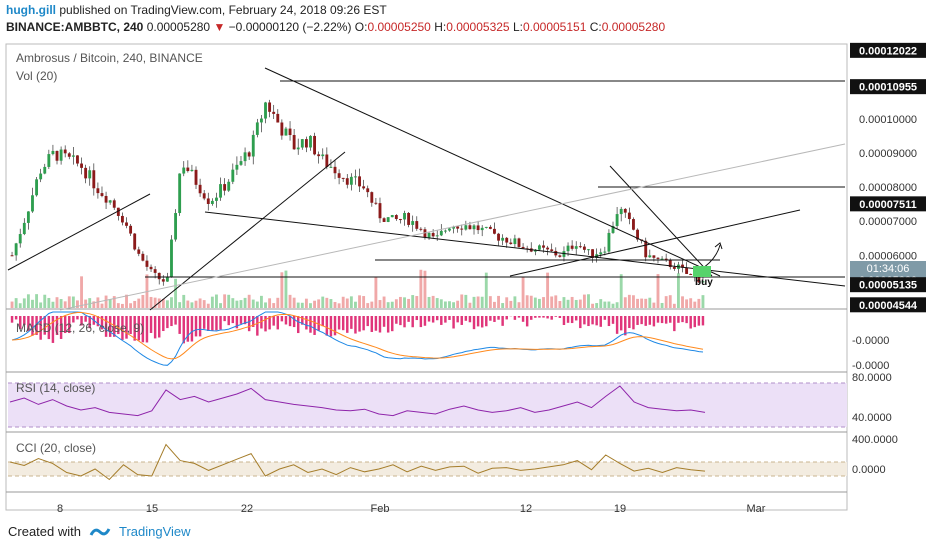 Image resolution: width=932 pixels, height=550 pixels. Describe the element at coordinates (888, 88) in the screenshot. I see `price-label: 0.00010955` at that location.